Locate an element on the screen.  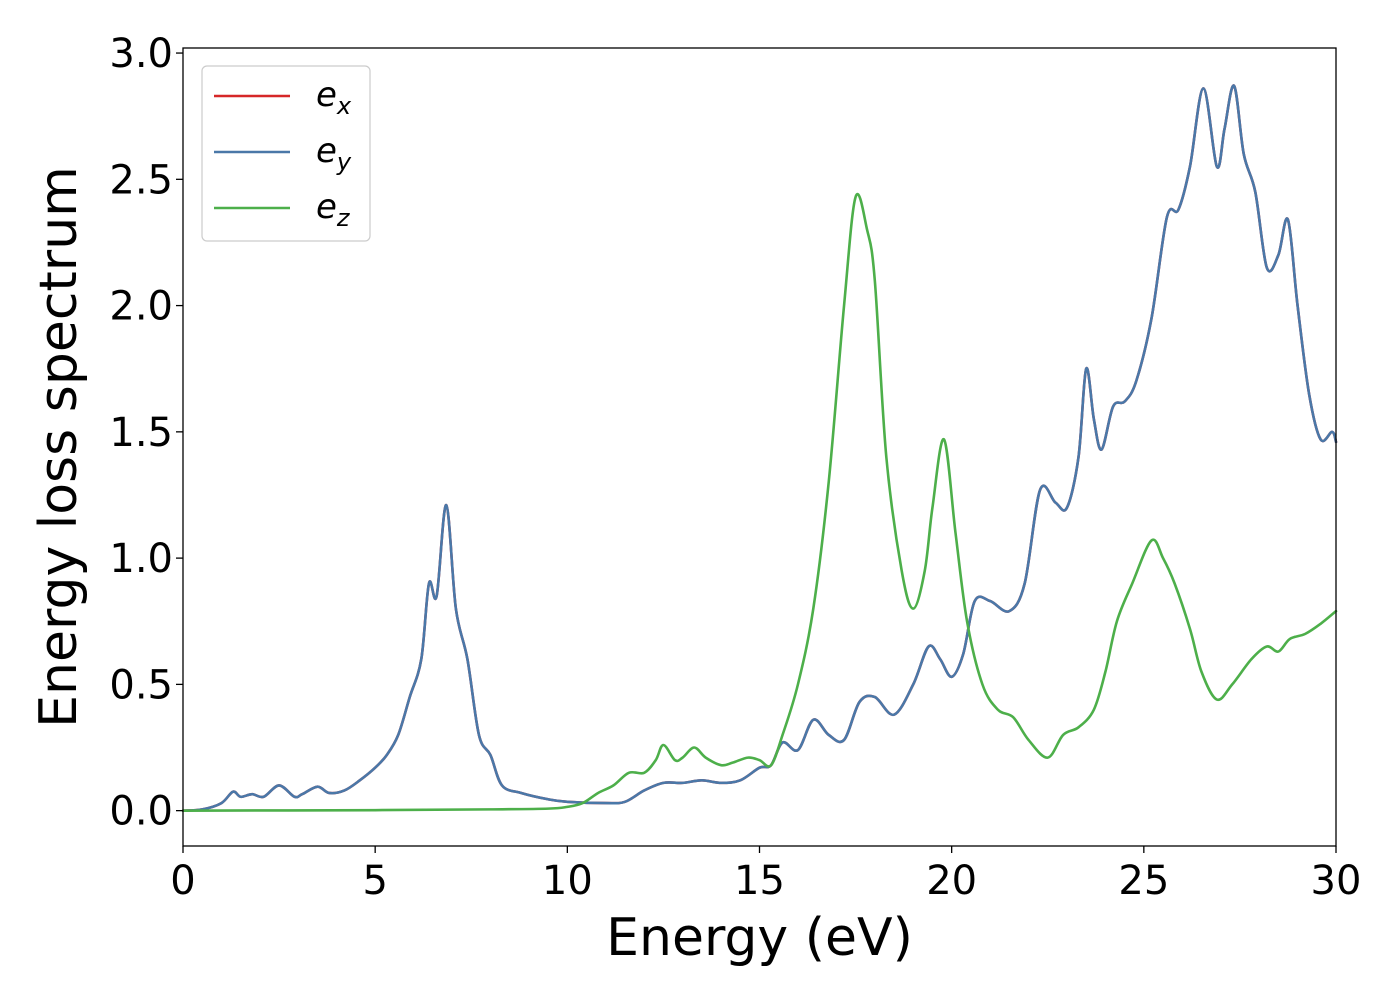
x-tick-label: 0 is located at coordinates (182, 881).